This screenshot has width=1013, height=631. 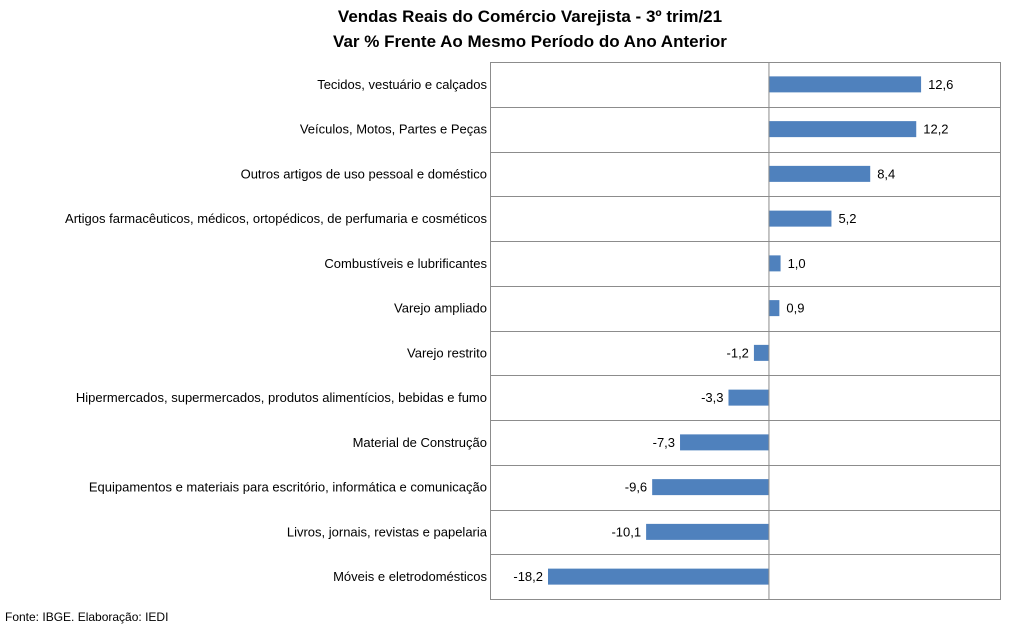 What do you see at coordinates (87, 617) in the screenshot?
I see `source-note: Fonte: IBGE. Elaboração: IEDI` at bounding box center [87, 617].